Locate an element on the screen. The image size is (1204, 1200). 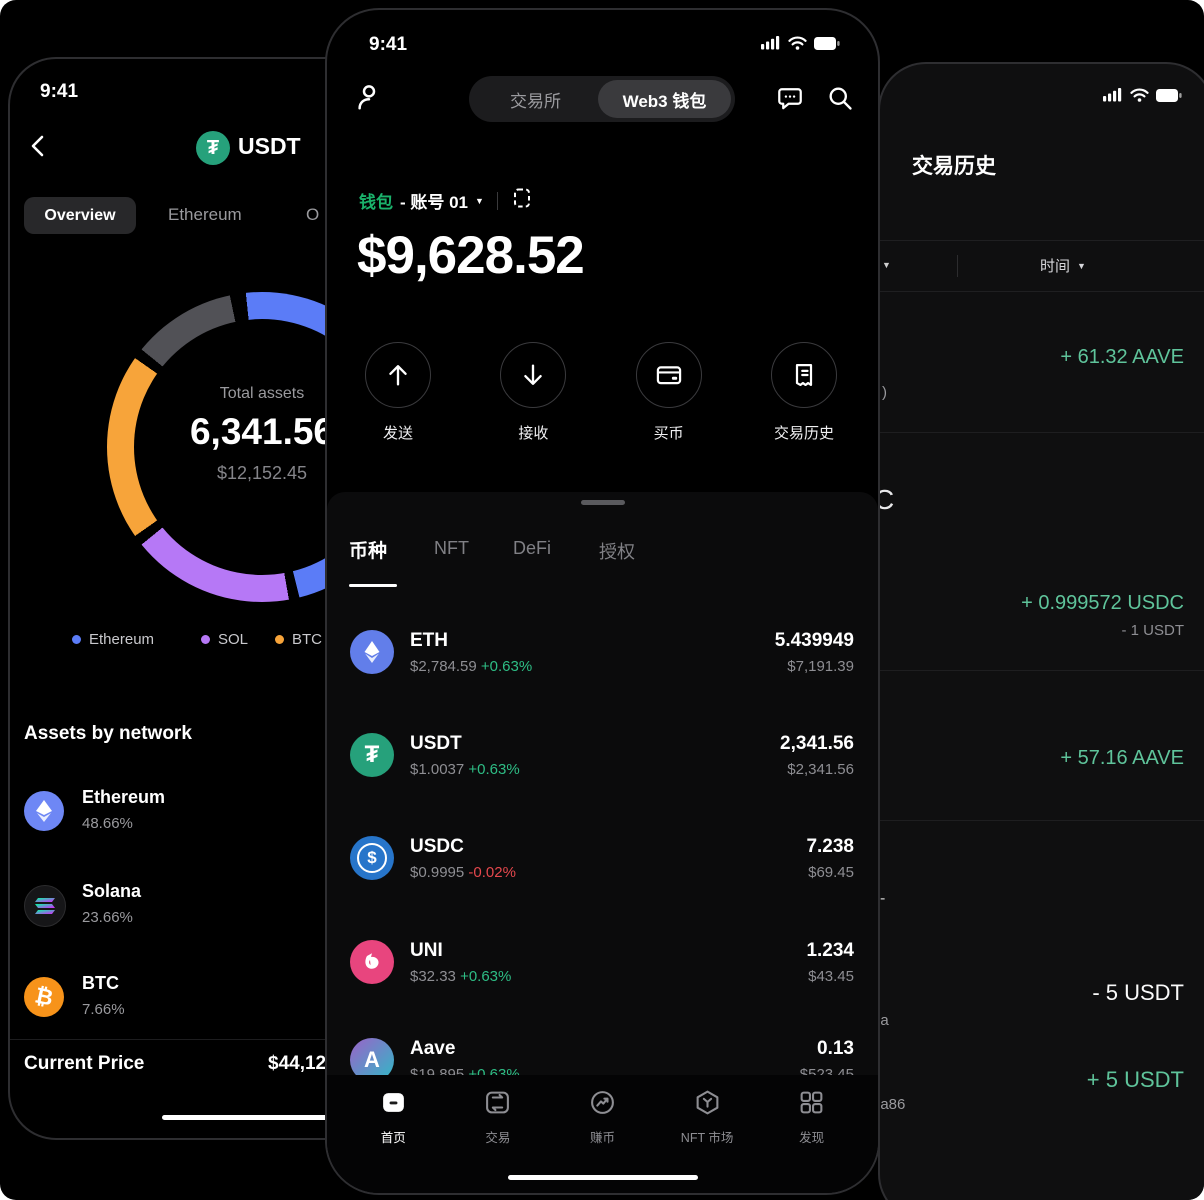
donut-center-value: 6,341.56 is located at coordinates (262, 431).